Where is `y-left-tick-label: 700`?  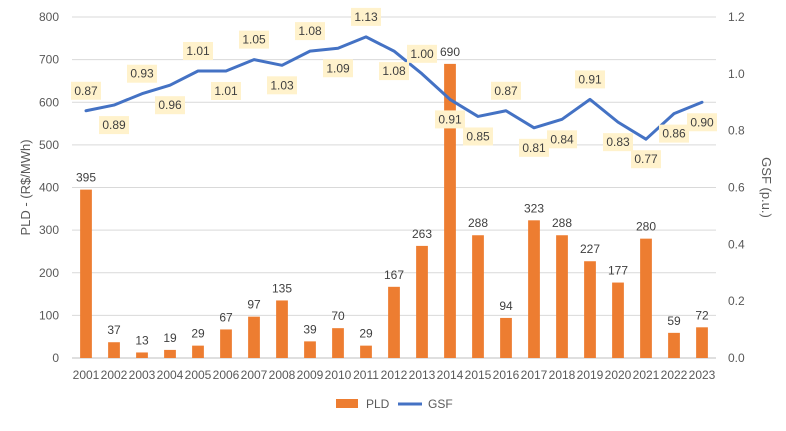
y-left-tick-label: 700 is located at coordinates (49, 60).